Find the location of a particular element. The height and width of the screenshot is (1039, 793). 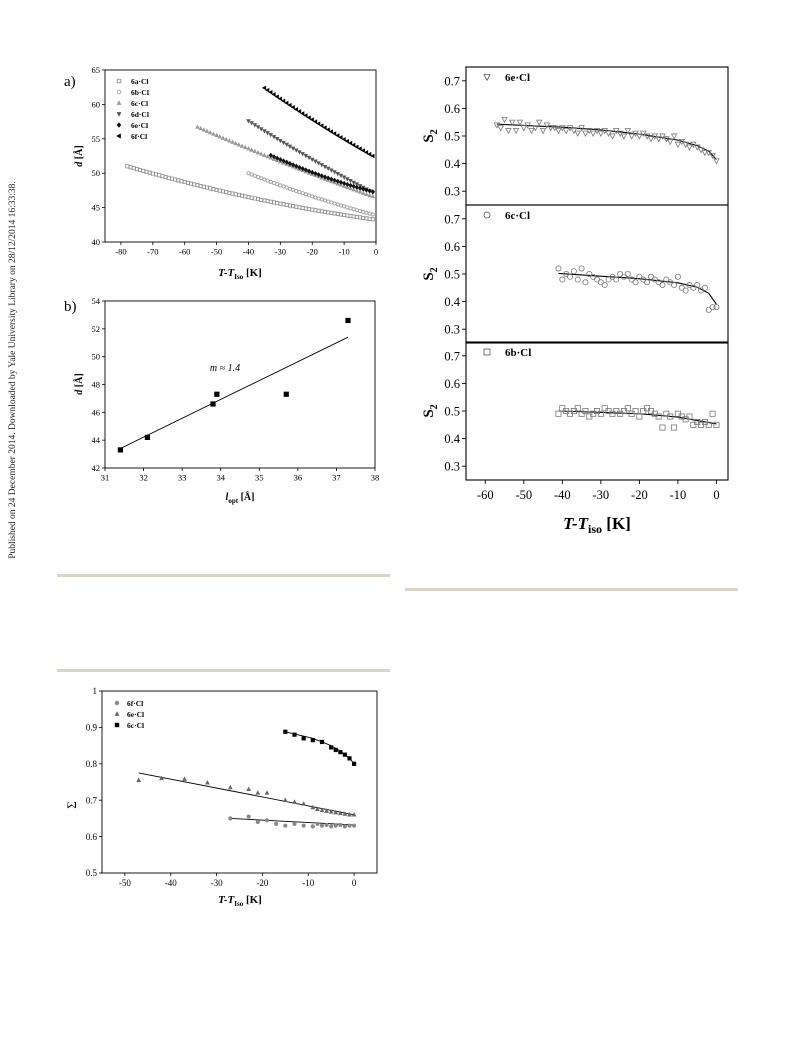

caption-rule-right is located at coordinates (571, 589).